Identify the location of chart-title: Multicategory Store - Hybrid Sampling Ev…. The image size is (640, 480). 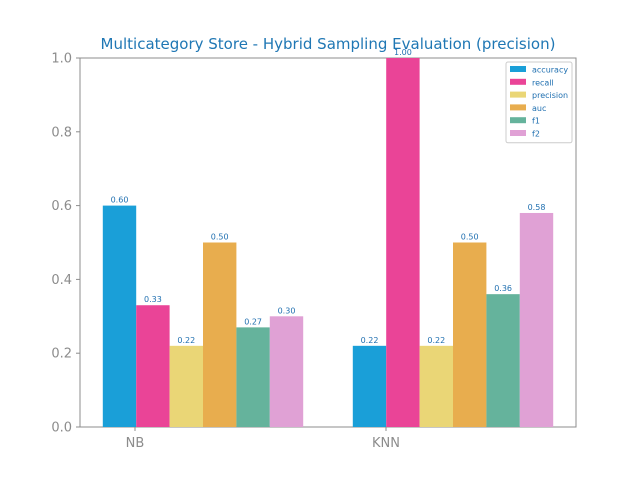
(328, 44).